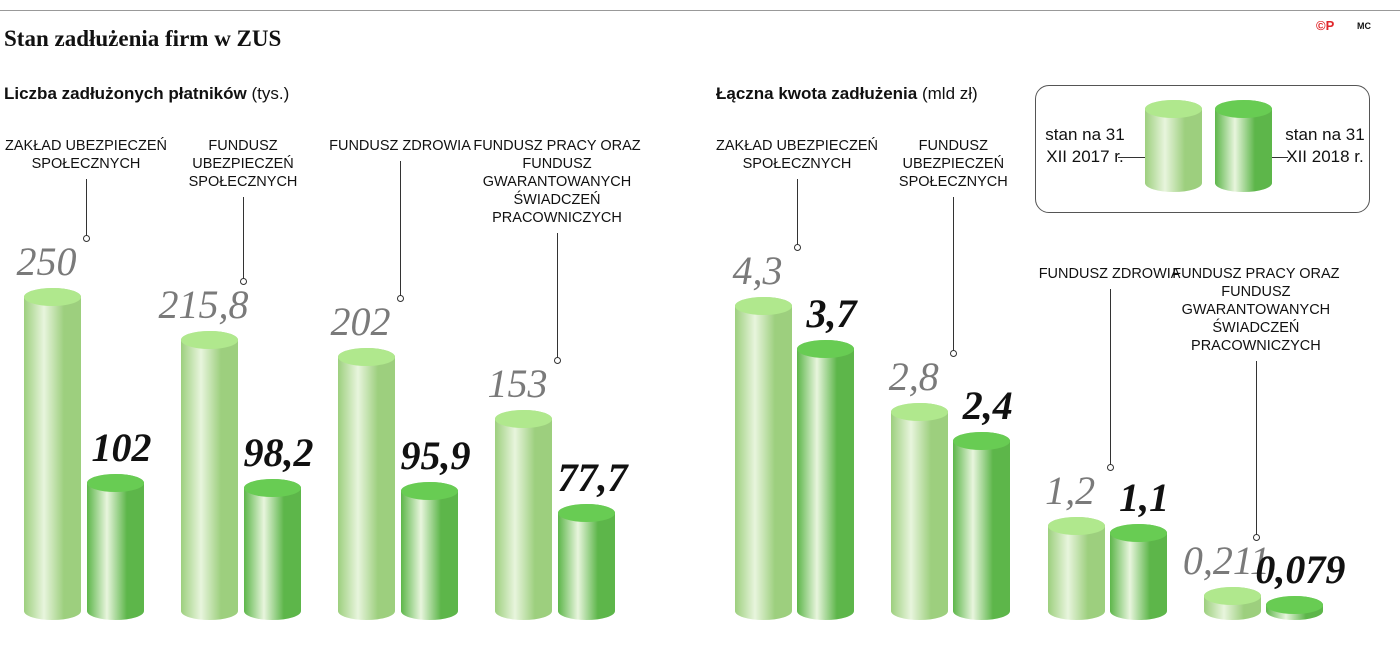  Describe the element at coordinates (360, 322) in the screenshot. I see `value-label: 202` at that location.